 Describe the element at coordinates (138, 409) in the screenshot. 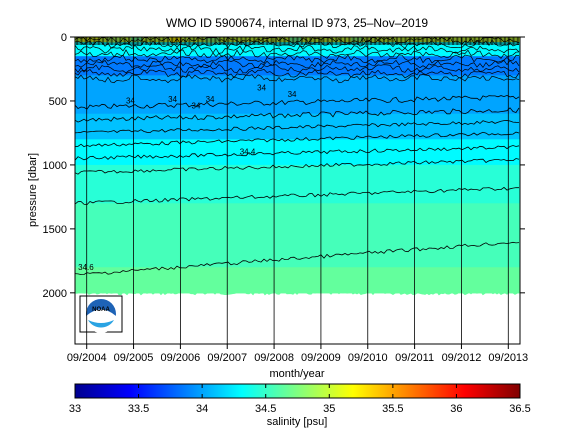

I see `colorbar-tick-label: 33.5` at that location.